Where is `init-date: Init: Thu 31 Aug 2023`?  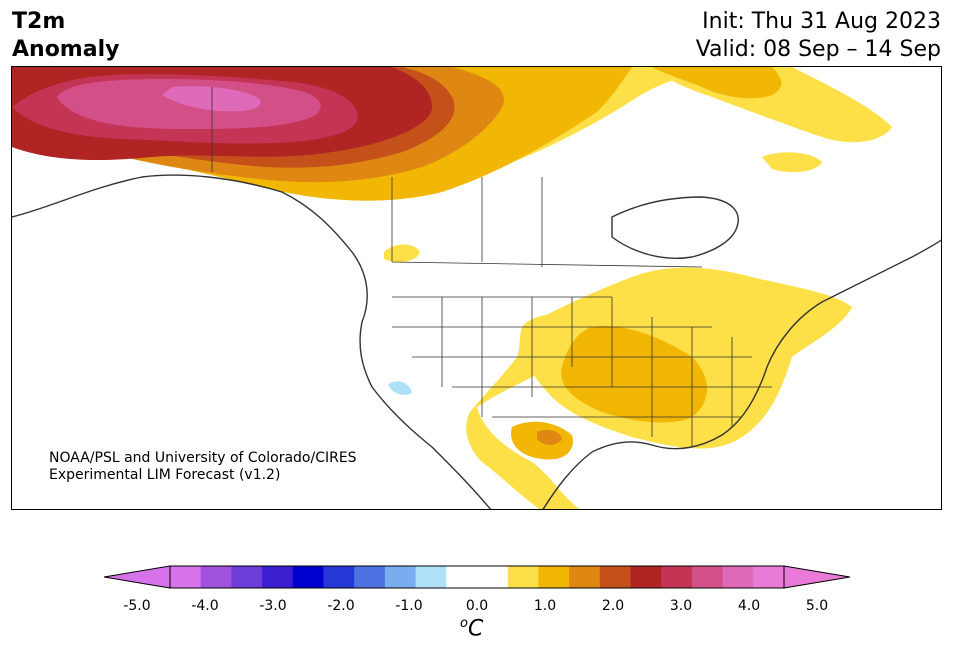 init-date: Init: Thu 31 Aug 2023 is located at coordinates (821, 21).